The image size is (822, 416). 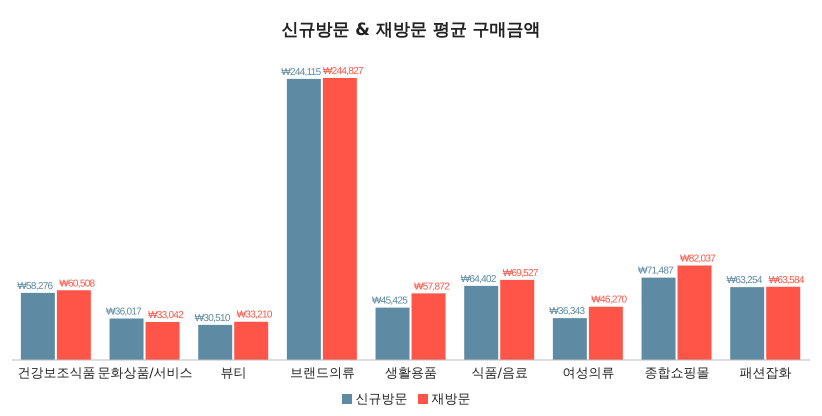 I want to click on data-label: ₩60,508, so click(x=77, y=284).